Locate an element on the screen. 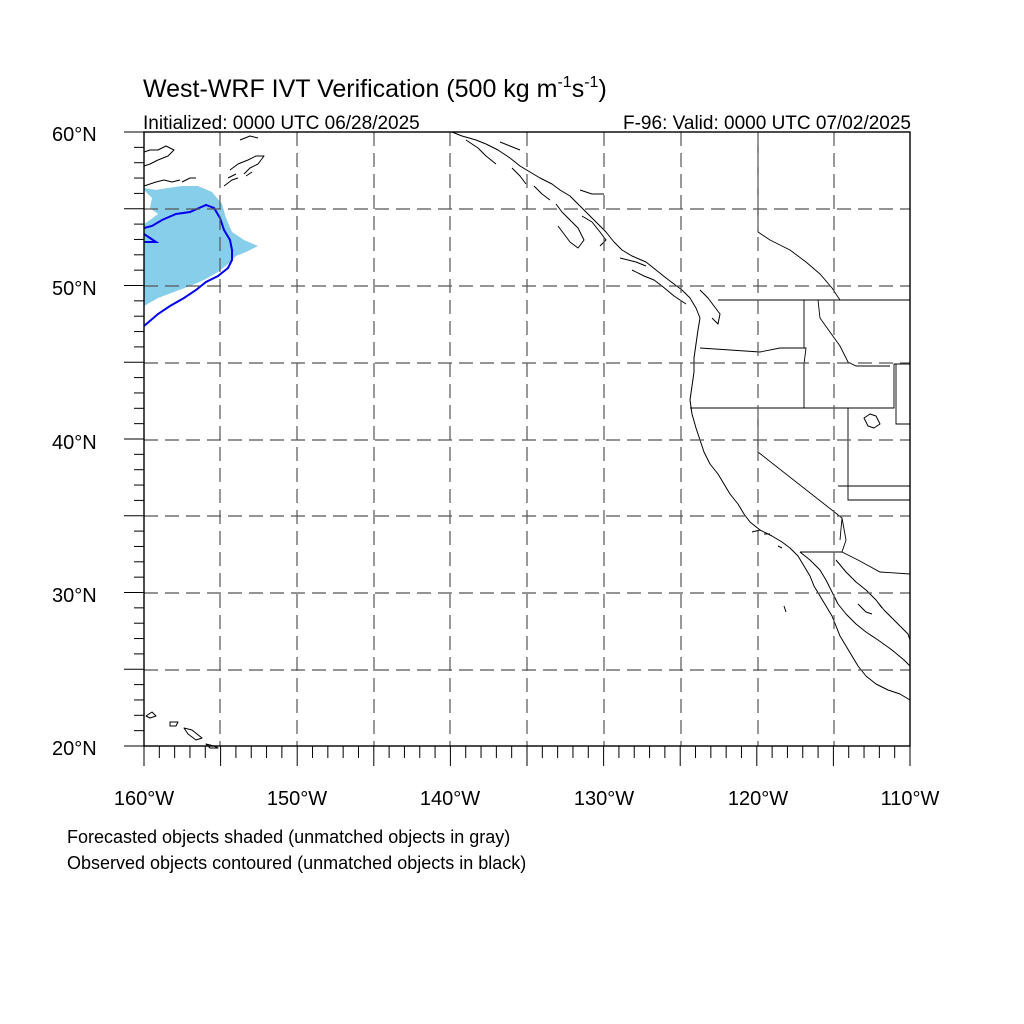 This screenshot has width=1024, height=1024. border-states-lines is located at coordinates (800, 437).